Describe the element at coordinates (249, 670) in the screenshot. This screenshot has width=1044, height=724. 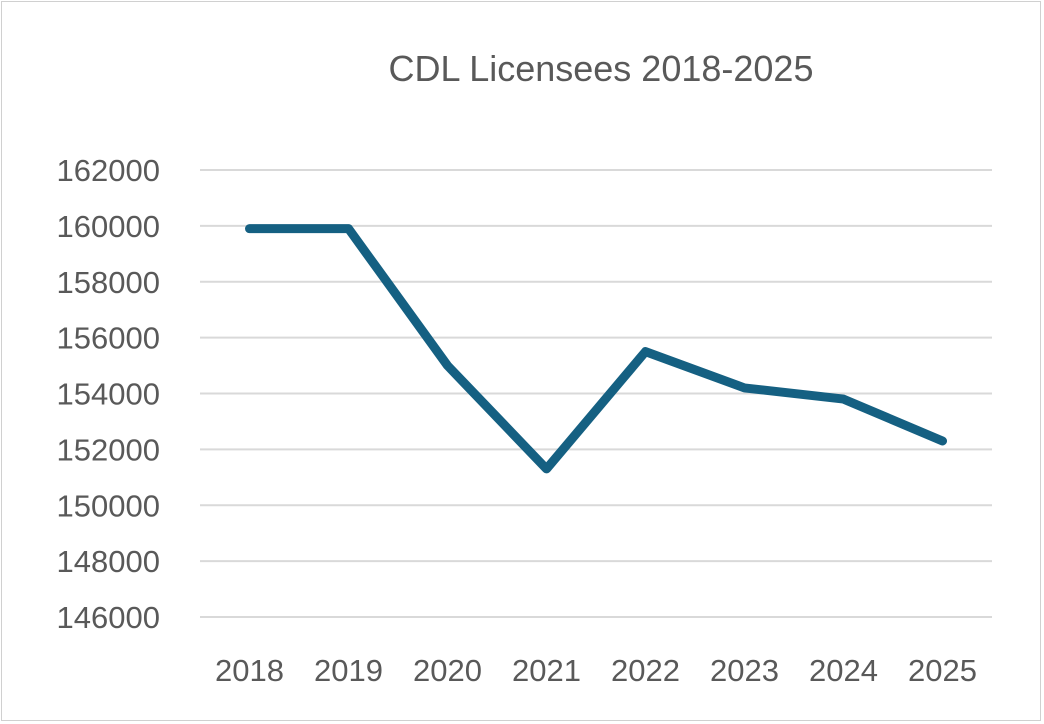
I see `x-tick-label: 2018` at that location.